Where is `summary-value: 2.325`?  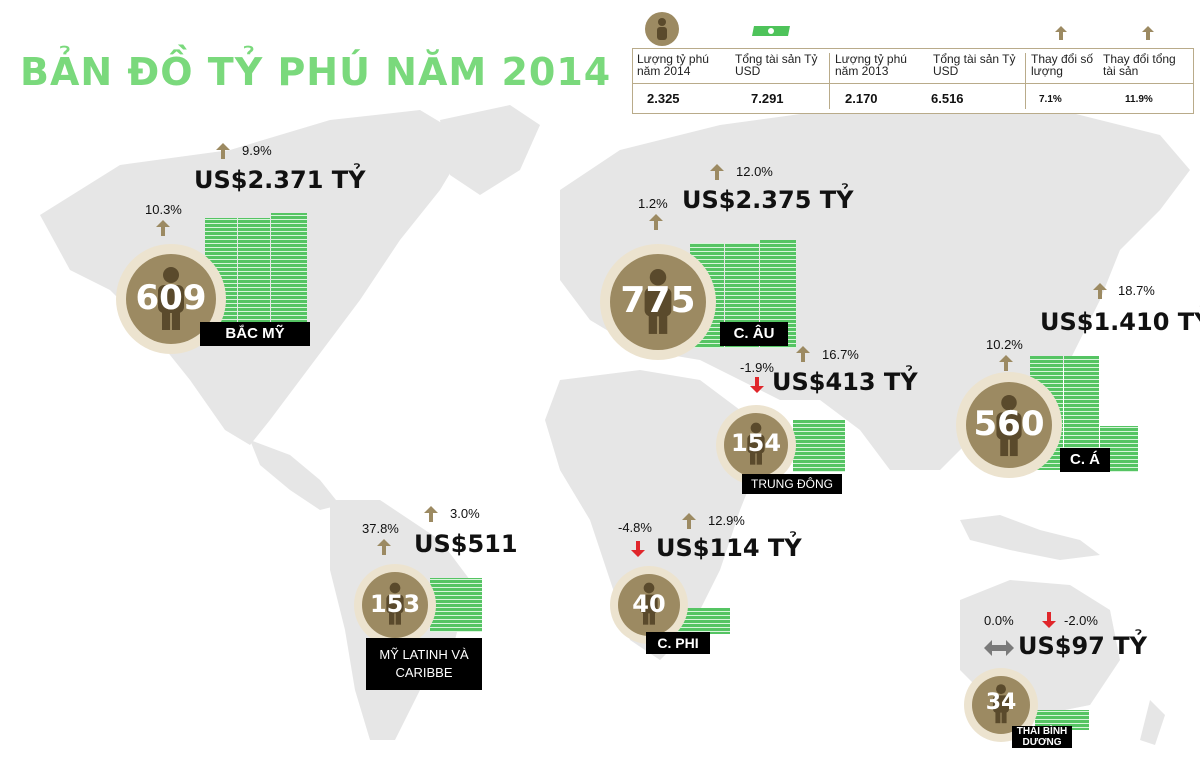 summary-value: 2.325 is located at coordinates (663, 98).